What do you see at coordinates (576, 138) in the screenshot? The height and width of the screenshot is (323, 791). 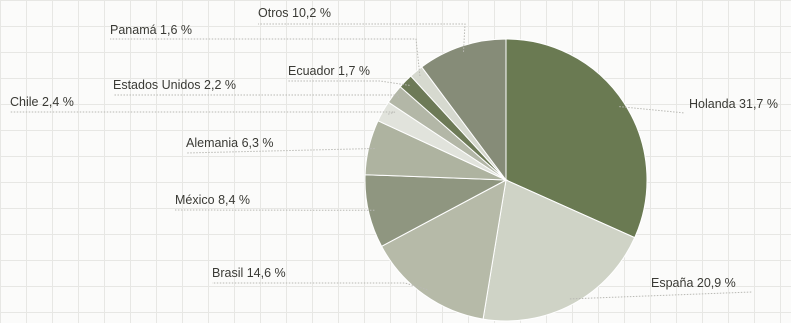 I see `pie-slice-holanda` at bounding box center [576, 138].